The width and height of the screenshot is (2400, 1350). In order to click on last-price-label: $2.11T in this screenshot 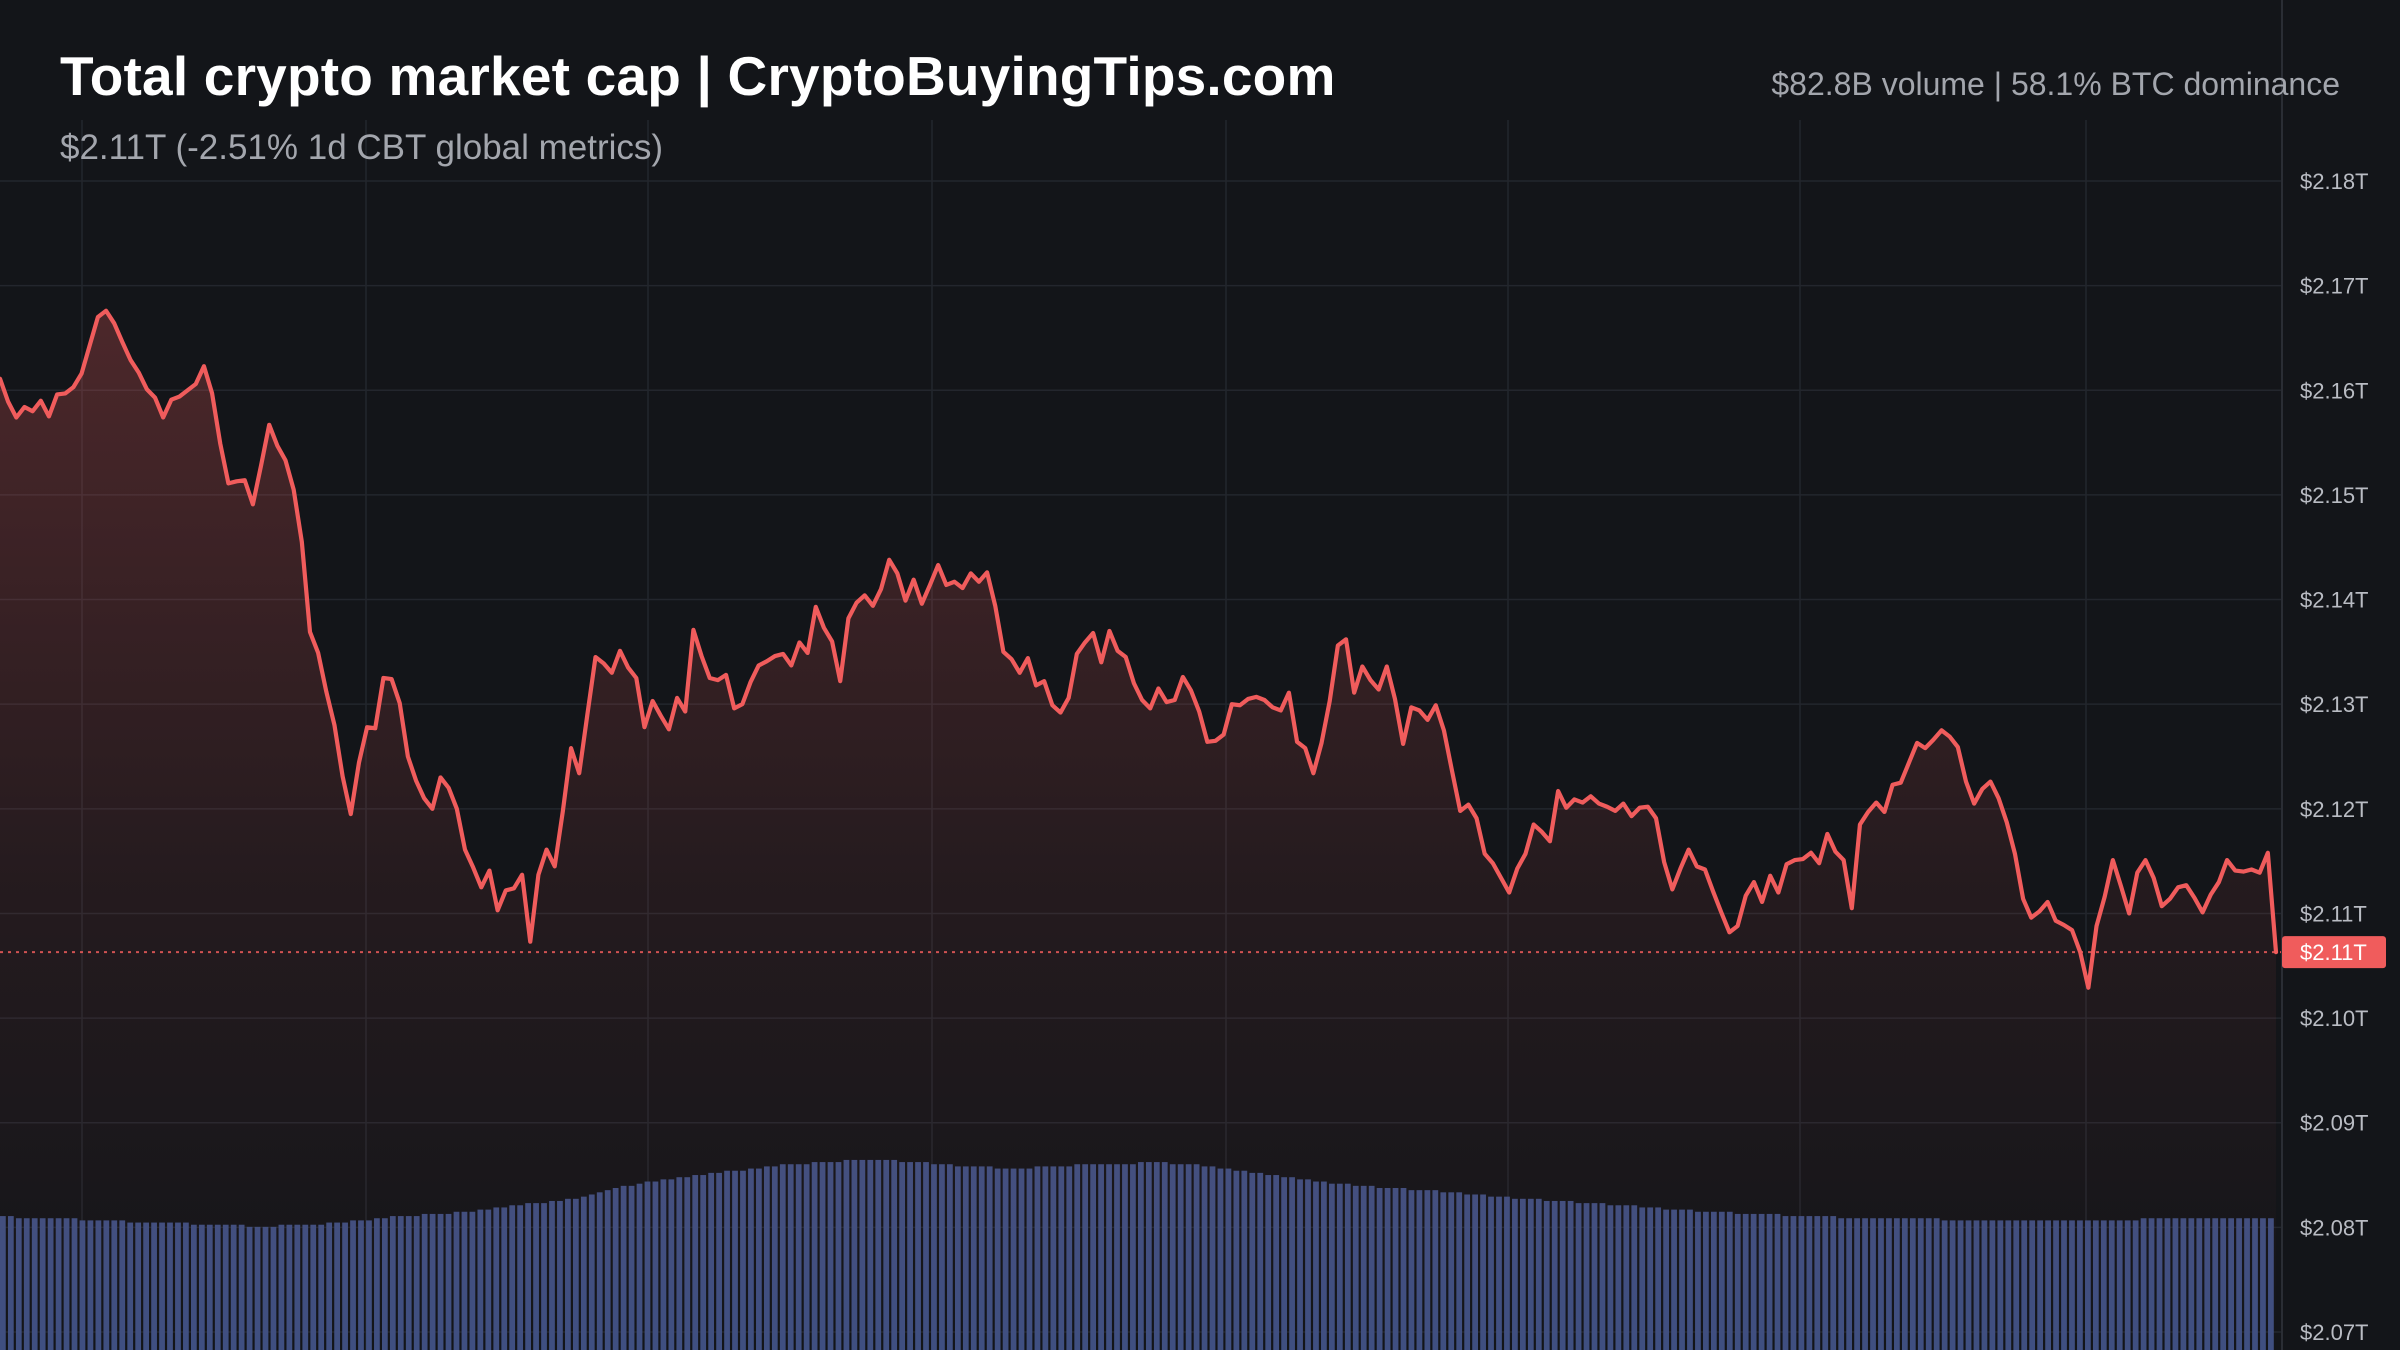, I will do `click(2333, 952)`.